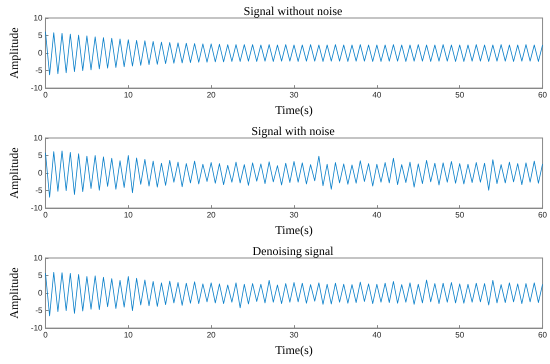  What do you see at coordinates (293, 251) in the screenshot?
I see `chart-title: Denoising signal` at bounding box center [293, 251].